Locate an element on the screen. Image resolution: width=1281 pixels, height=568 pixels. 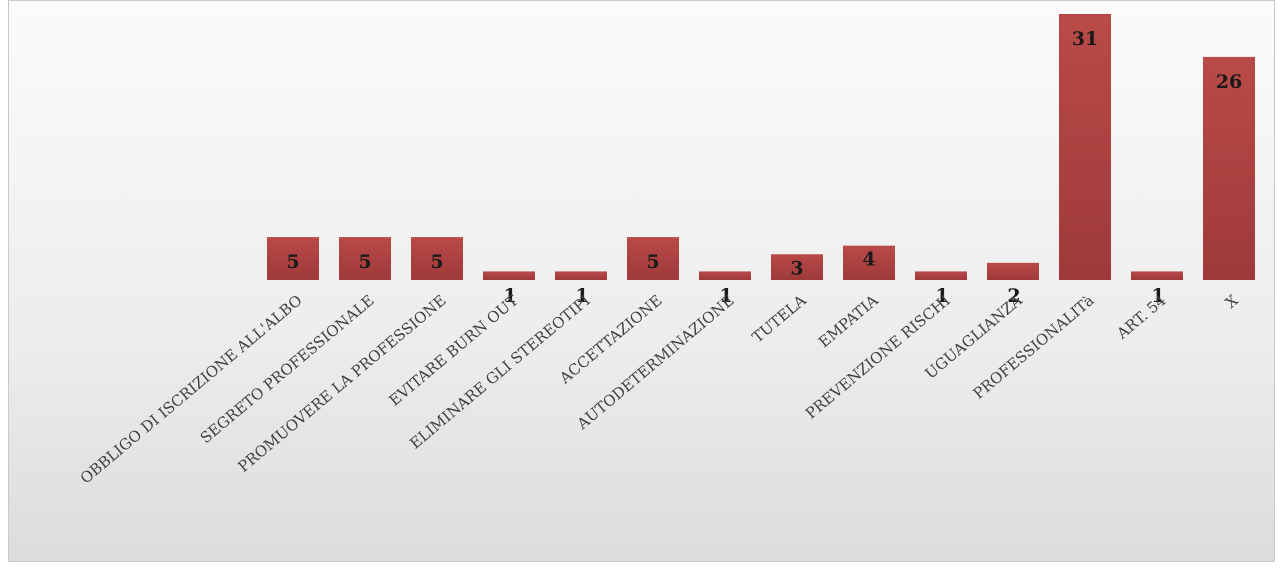
category-label-3: EVITARE BURN OUT is located at coordinates (453, 350).